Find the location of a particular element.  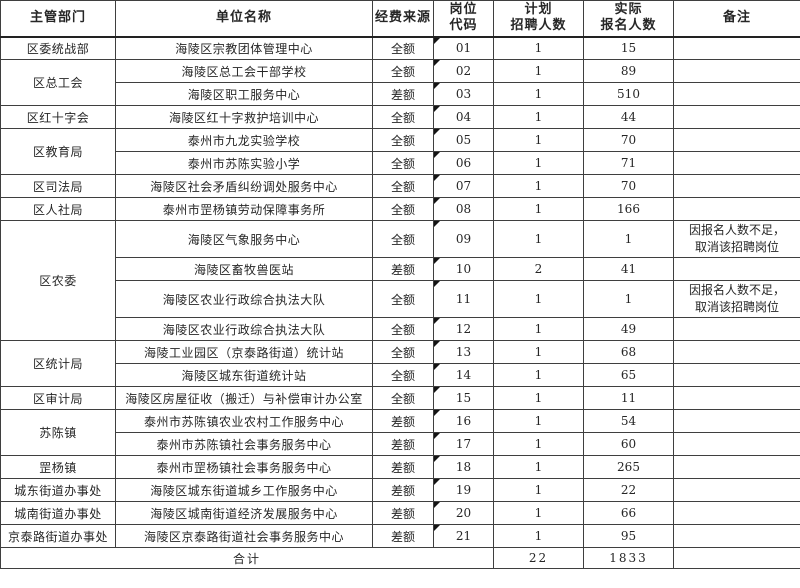

code-text: 20 is located at coordinates (463, 513).